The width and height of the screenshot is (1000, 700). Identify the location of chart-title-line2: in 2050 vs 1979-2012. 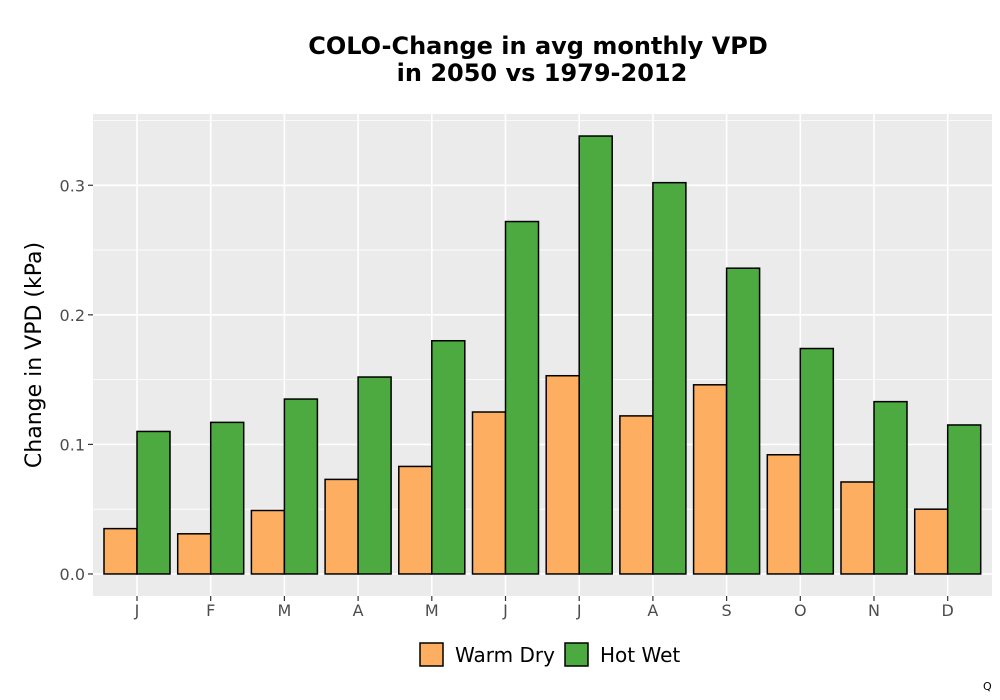
(542, 73).